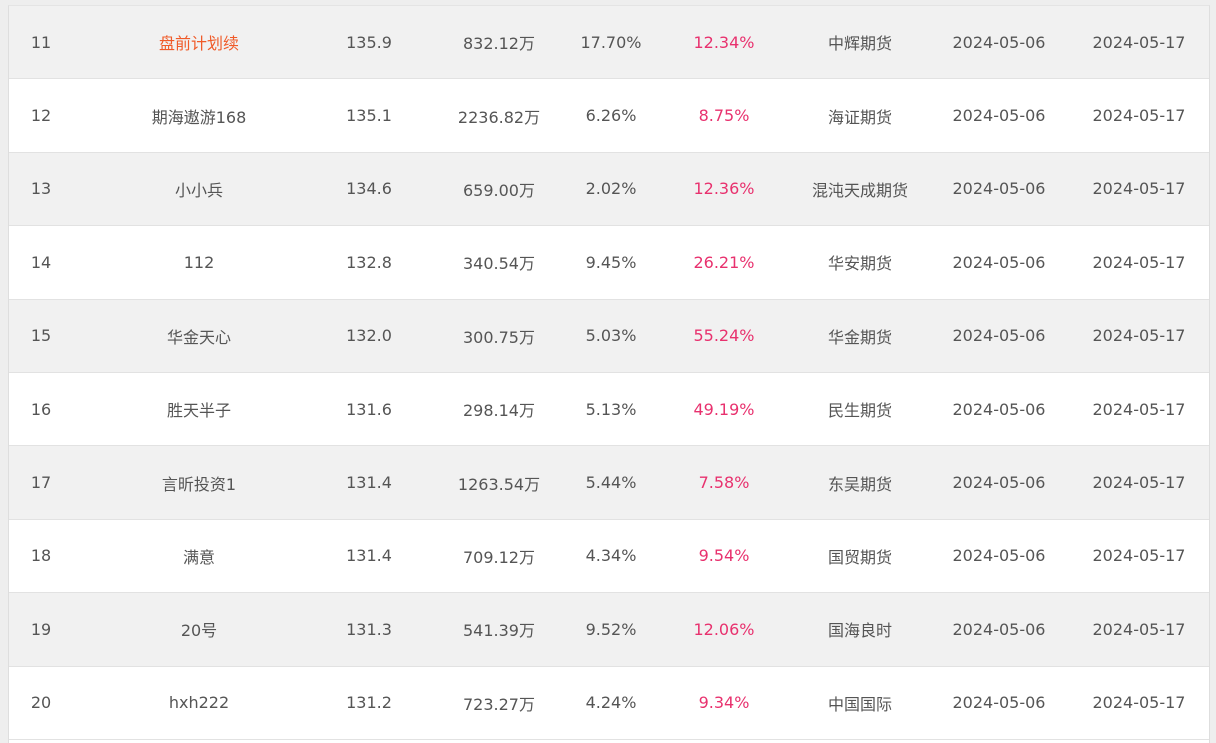  What do you see at coordinates (198, 411) in the screenshot?
I see `account-name-link: 胜天半子` at bounding box center [198, 411].